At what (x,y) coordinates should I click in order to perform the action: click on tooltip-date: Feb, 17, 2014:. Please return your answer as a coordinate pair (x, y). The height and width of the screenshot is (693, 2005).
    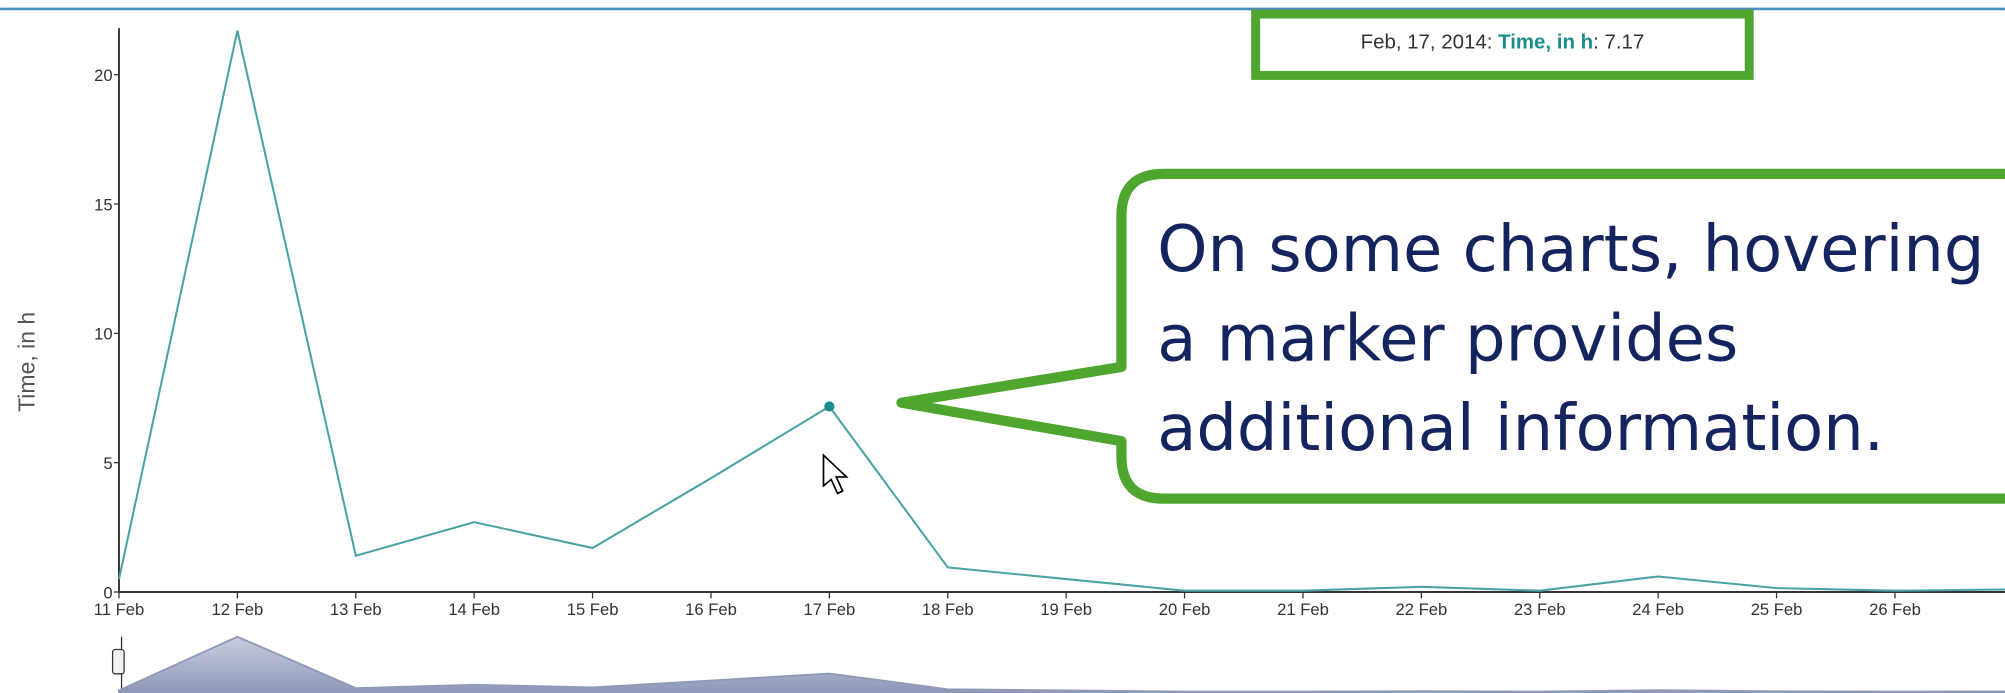
    Looking at the image, I should click on (1429, 42).